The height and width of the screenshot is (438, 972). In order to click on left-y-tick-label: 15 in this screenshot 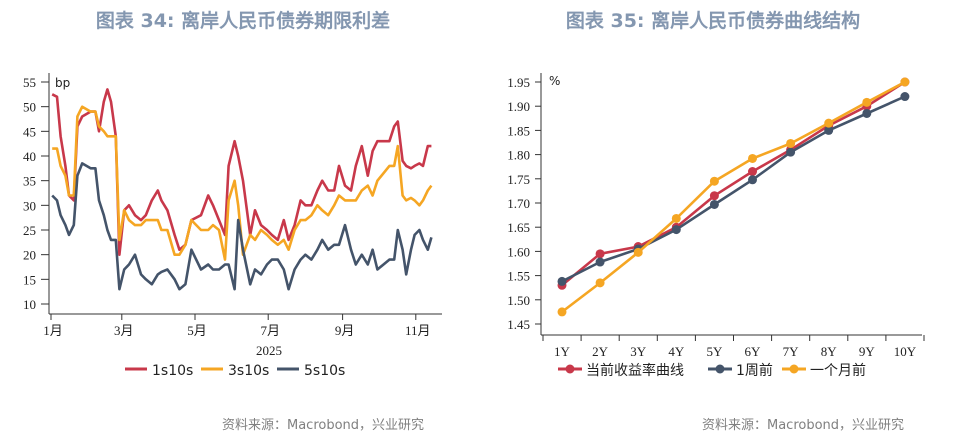, I will do `click(29, 279)`.